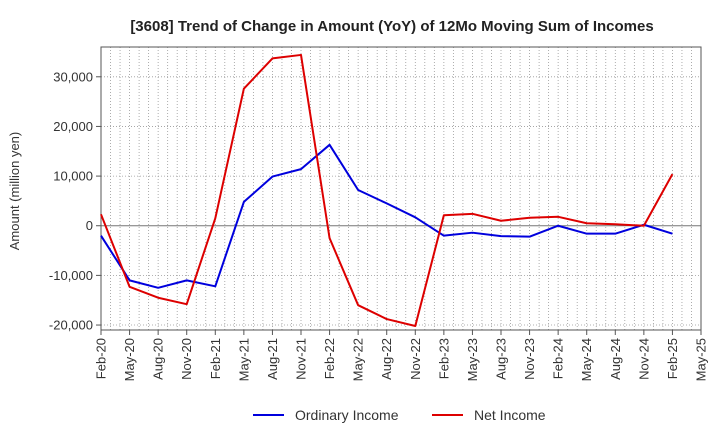  I want to click on legend-label: Ordinary Income, so click(347, 415).